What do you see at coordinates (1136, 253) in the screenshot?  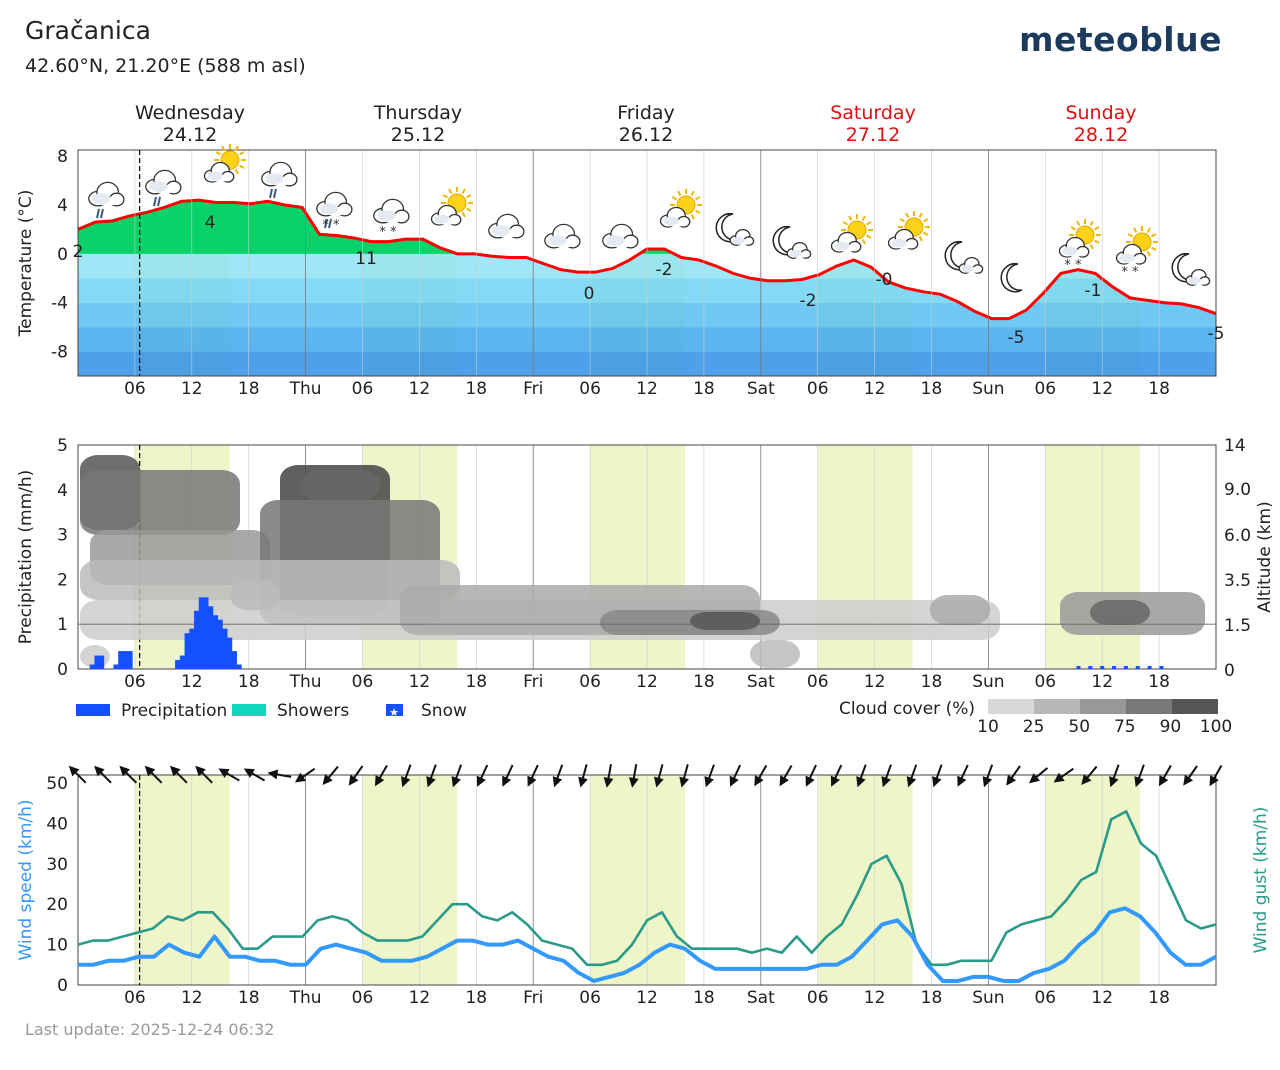 I see `sun-snow-cloud-icon: * *` at bounding box center [1136, 253].